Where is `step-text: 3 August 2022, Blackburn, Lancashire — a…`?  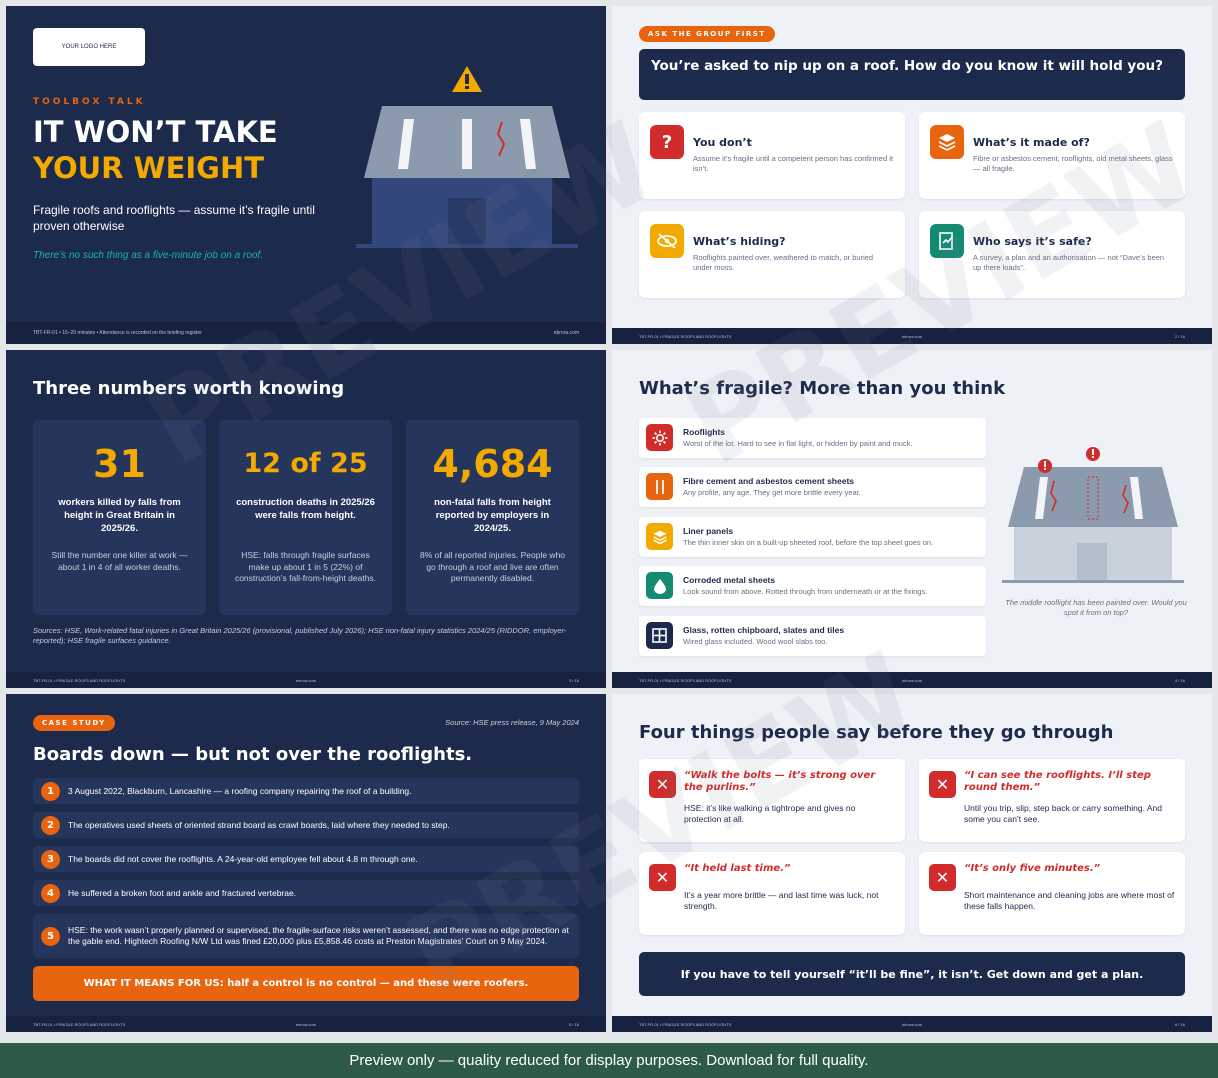
step-text: 3 August 2022, Blackburn, Lancashire — a… is located at coordinates (240, 791).